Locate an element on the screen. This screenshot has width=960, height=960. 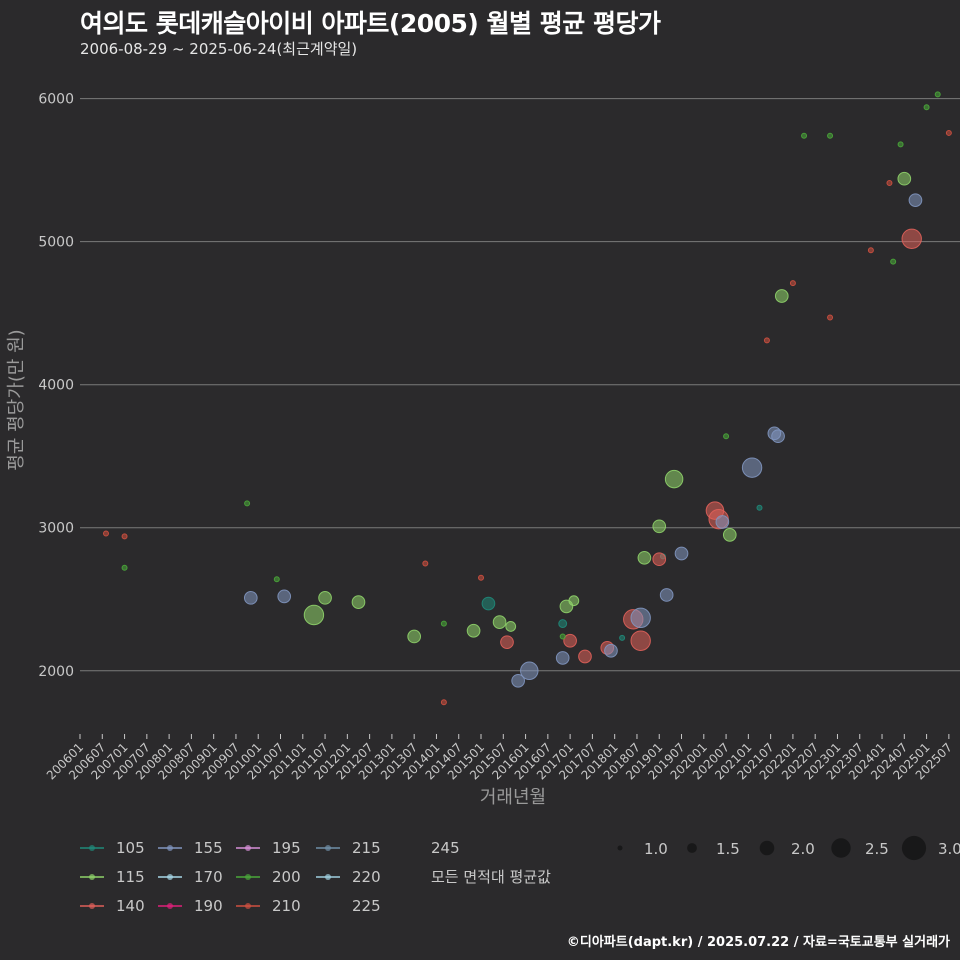
y-tick-label: 3000 is located at coordinates (56, 529).